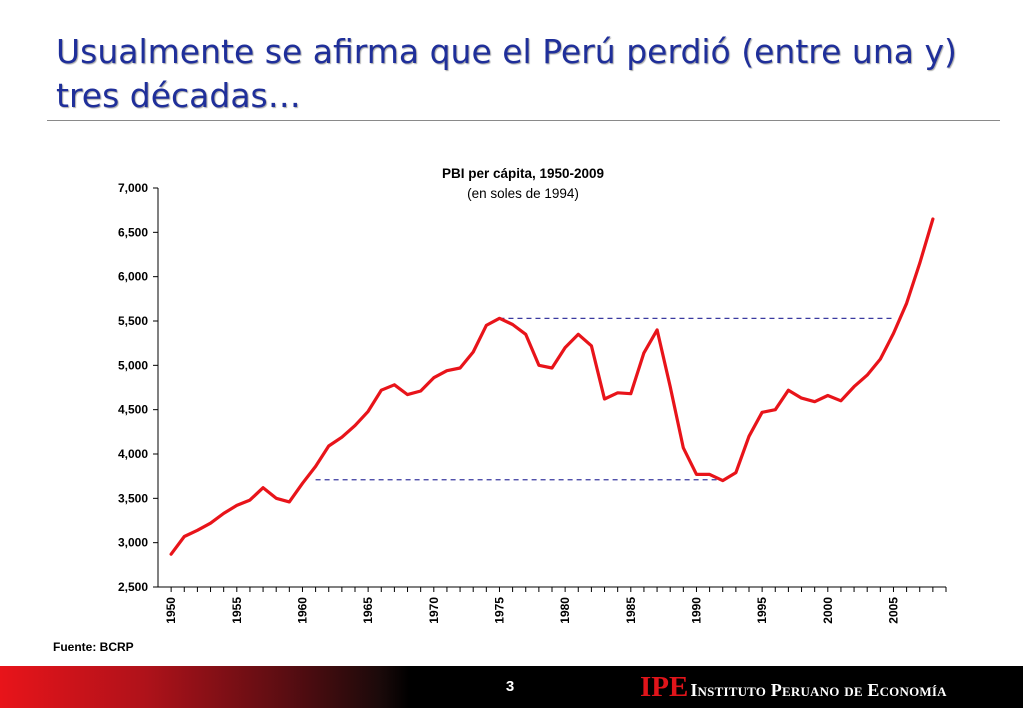  I want to click on y-tick-label: 5,000, so click(133, 365).